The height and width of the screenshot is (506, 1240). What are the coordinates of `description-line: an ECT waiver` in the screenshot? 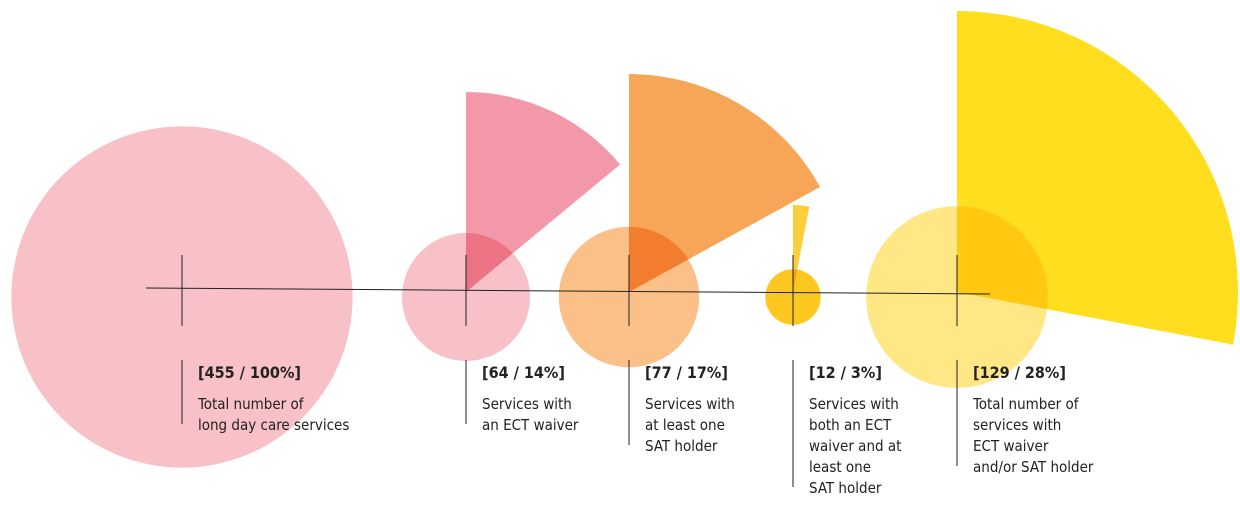 It's located at (530, 425).